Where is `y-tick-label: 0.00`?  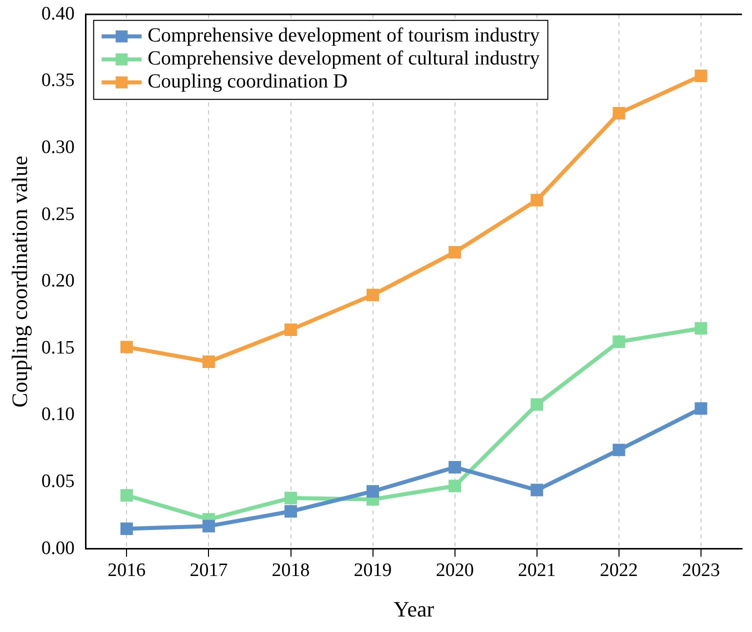
y-tick-label: 0.00 is located at coordinates (58, 548).